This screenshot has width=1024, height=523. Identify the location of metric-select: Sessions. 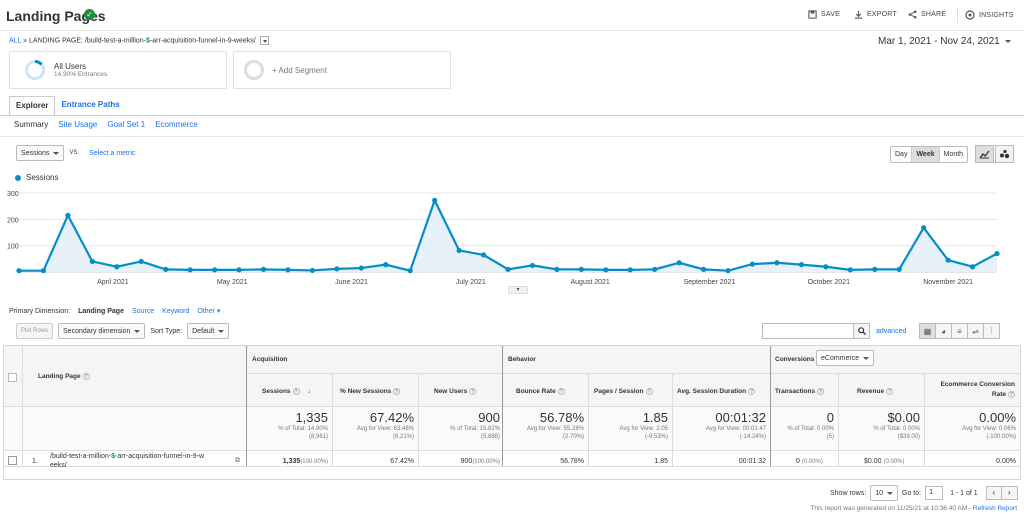
(40, 153).